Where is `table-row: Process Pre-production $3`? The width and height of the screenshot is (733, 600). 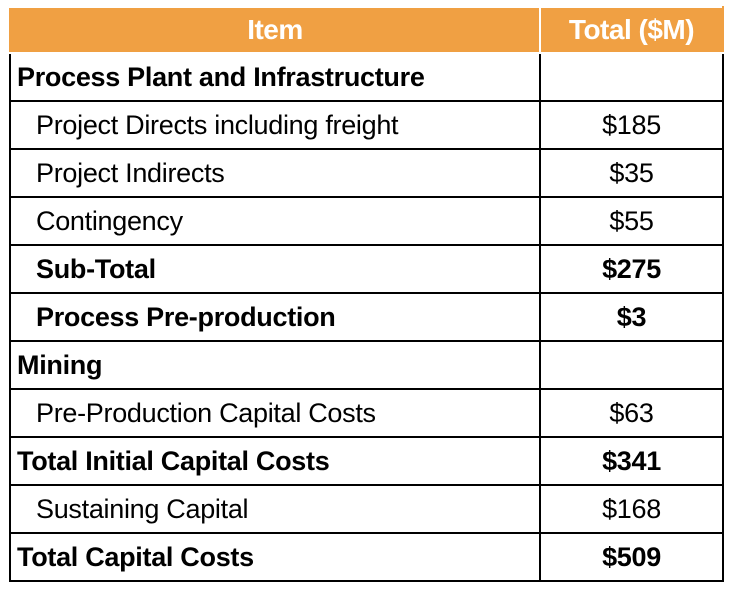 table-row: Process Pre-production $3 is located at coordinates (366, 317).